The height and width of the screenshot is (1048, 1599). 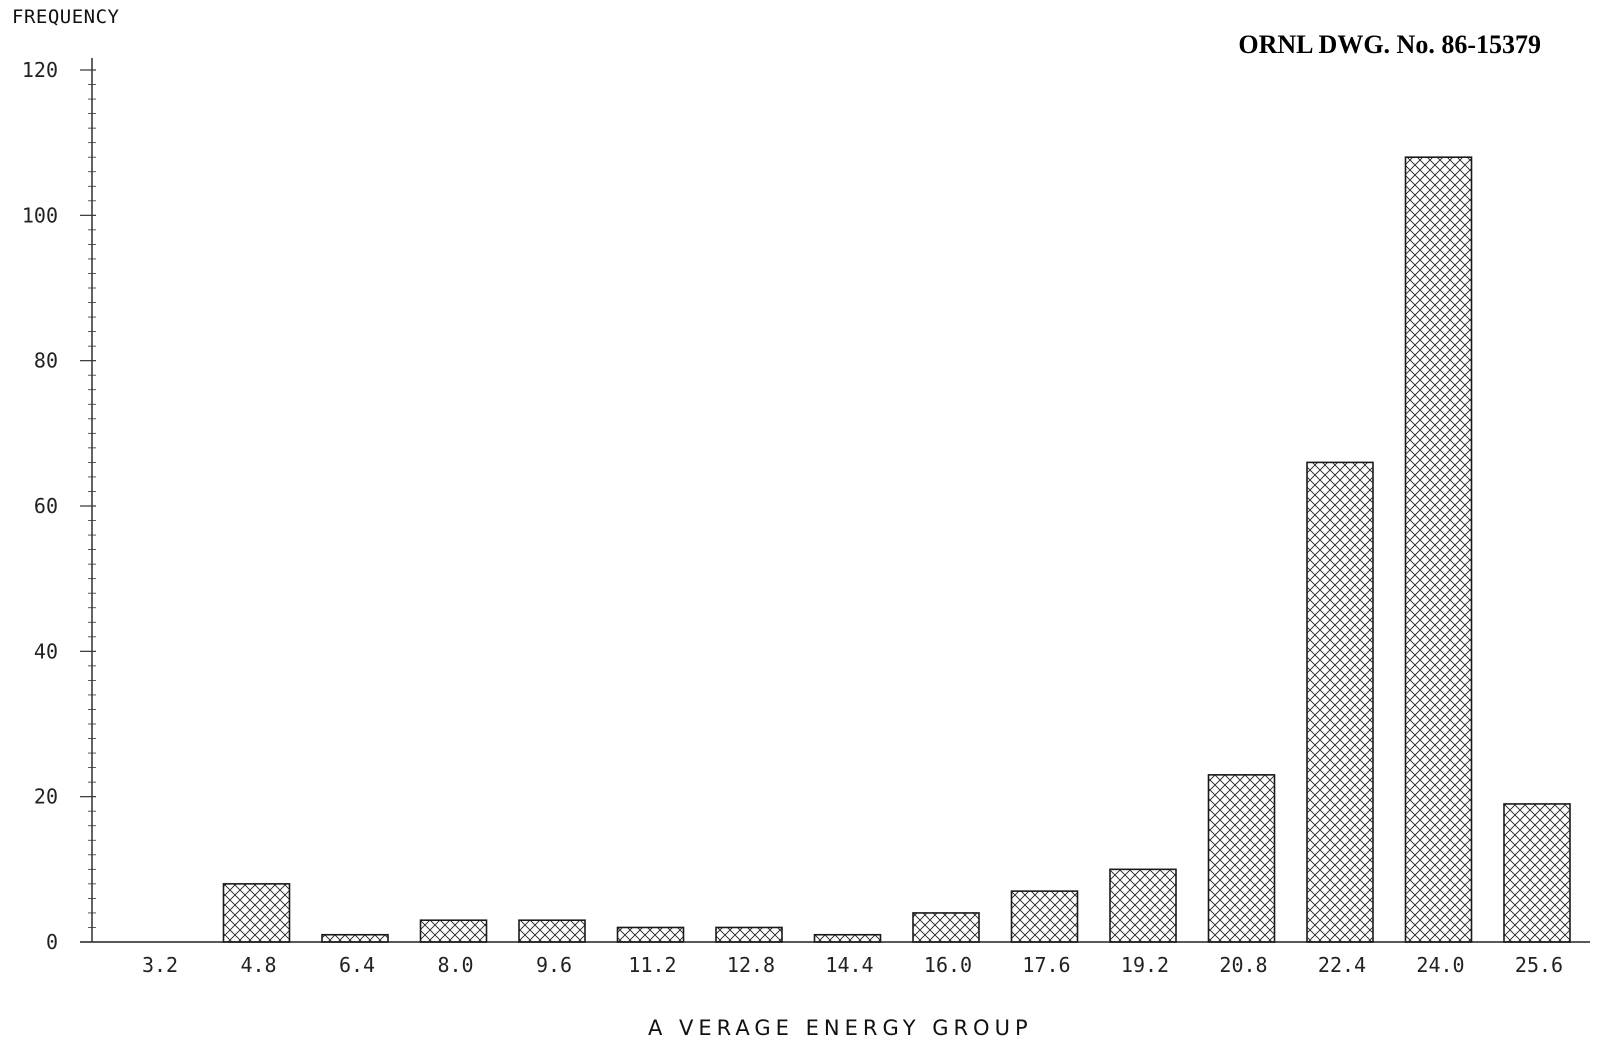 I want to click on y-tick-label: 100, so click(x=40, y=215).